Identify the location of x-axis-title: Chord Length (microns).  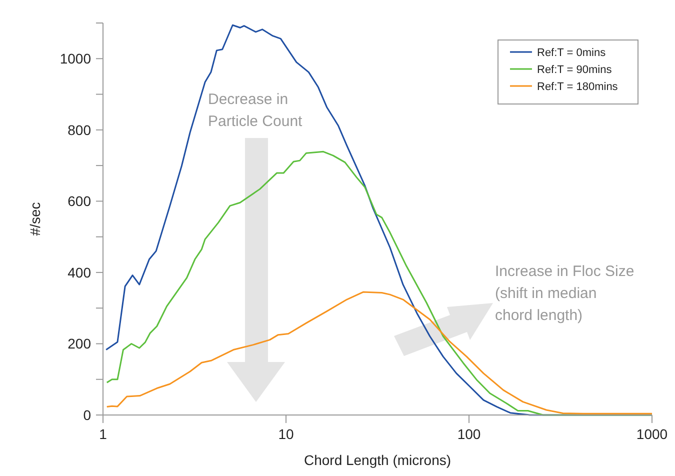
(378, 460).